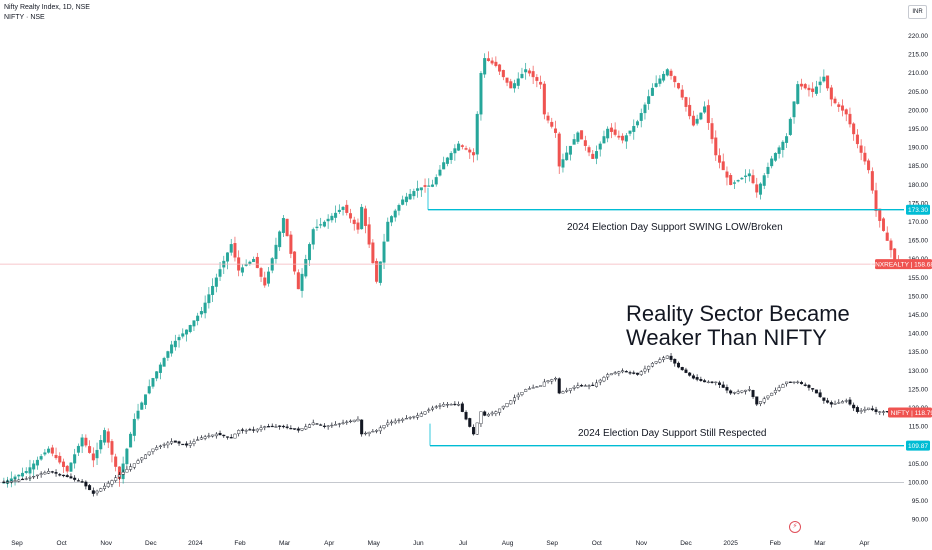  I want to click on currency-button: INR, so click(917, 12).